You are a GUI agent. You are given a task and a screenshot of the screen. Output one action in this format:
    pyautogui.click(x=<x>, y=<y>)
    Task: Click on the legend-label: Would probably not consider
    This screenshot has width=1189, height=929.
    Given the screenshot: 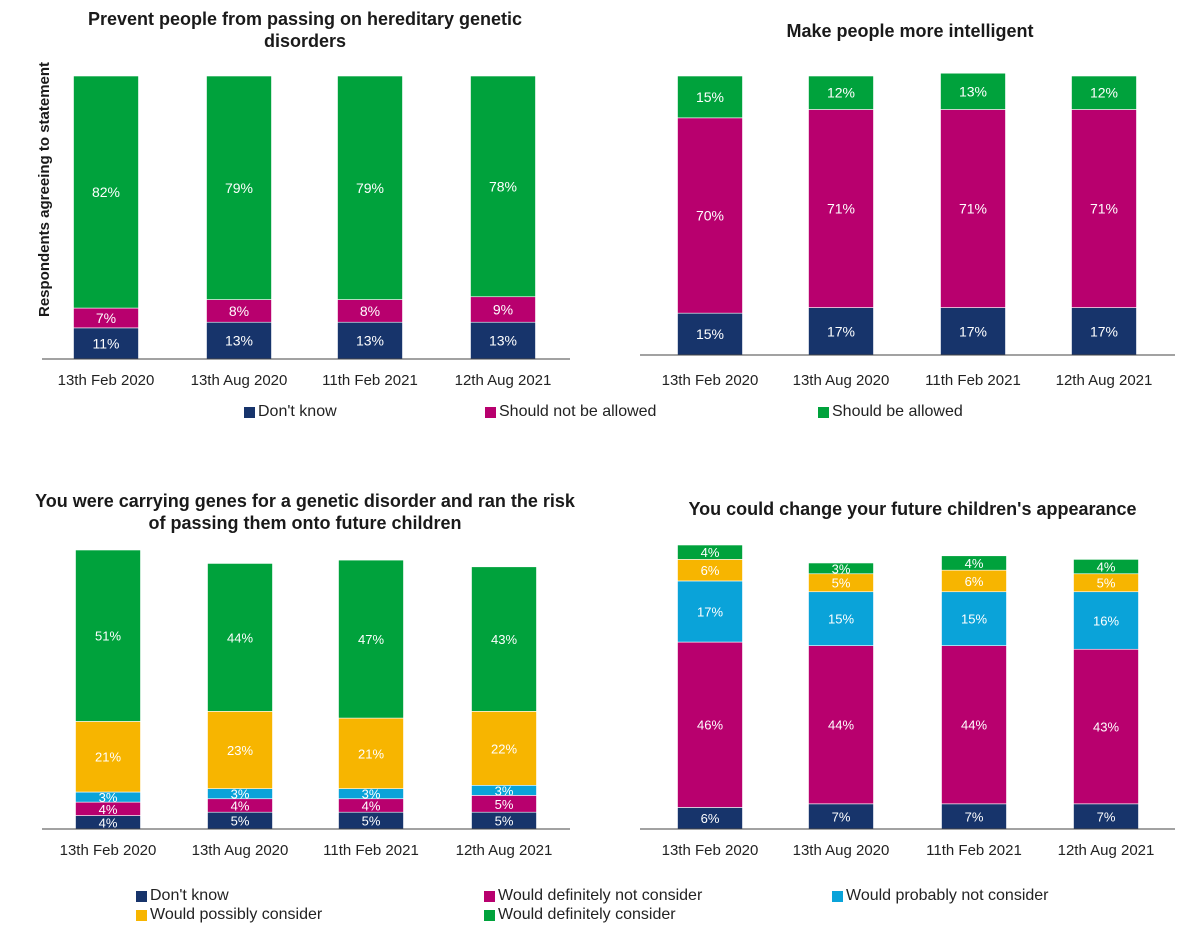 What is the action you would take?
    pyautogui.click(x=947, y=895)
    